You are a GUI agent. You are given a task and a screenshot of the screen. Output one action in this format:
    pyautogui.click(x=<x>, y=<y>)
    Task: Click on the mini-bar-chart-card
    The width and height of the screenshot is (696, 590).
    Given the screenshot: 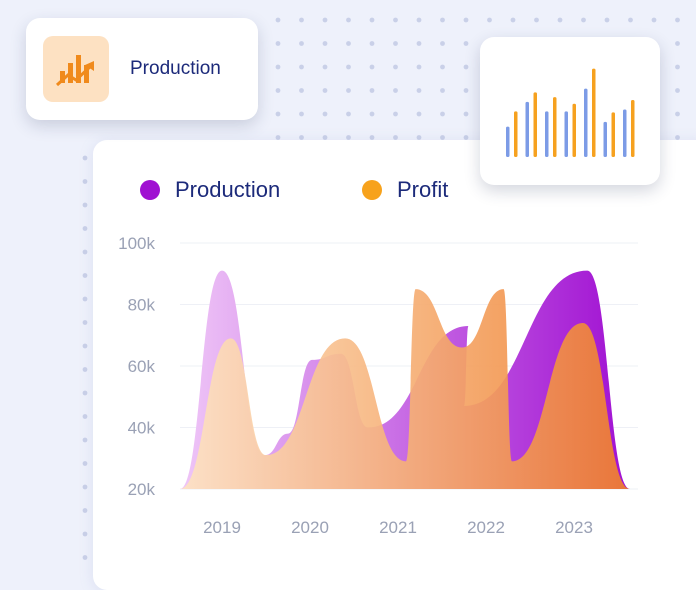 What is the action you would take?
    pyautogui.click(x=570, y=111)
    